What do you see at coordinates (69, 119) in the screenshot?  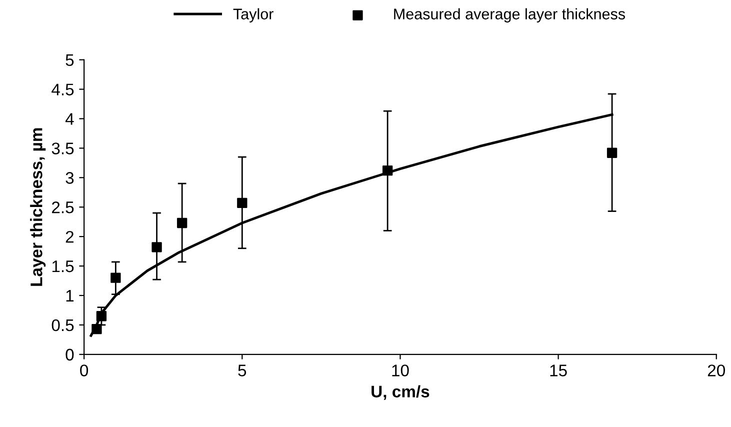 I see `y-tick-label: 4` at bounding box center [69, 119].